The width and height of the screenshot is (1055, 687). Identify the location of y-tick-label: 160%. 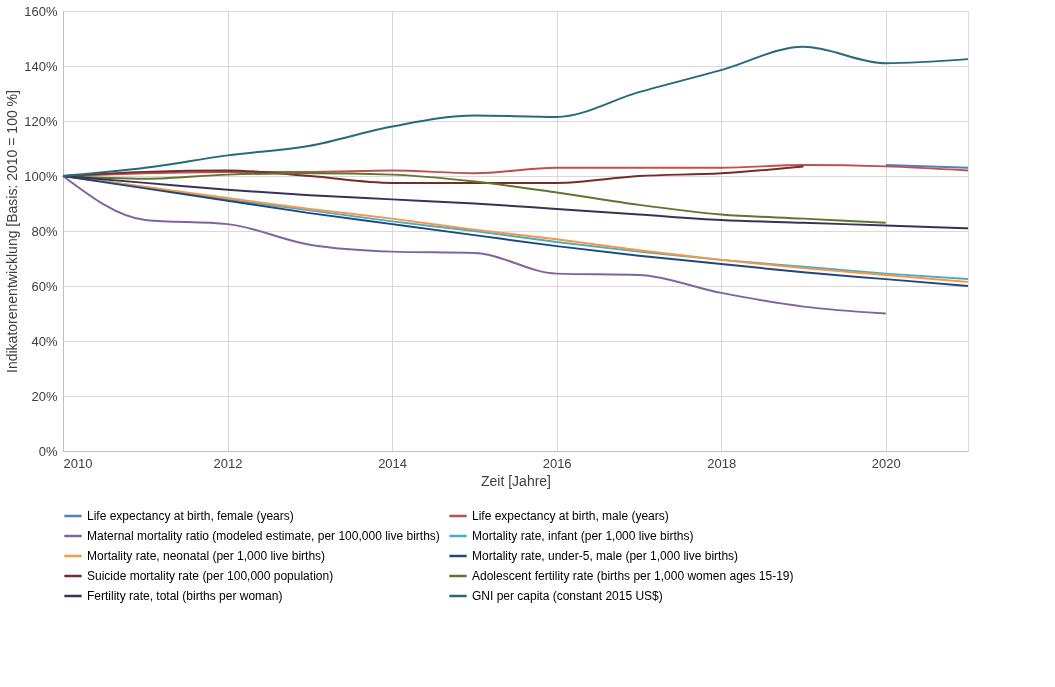
(41, 11).